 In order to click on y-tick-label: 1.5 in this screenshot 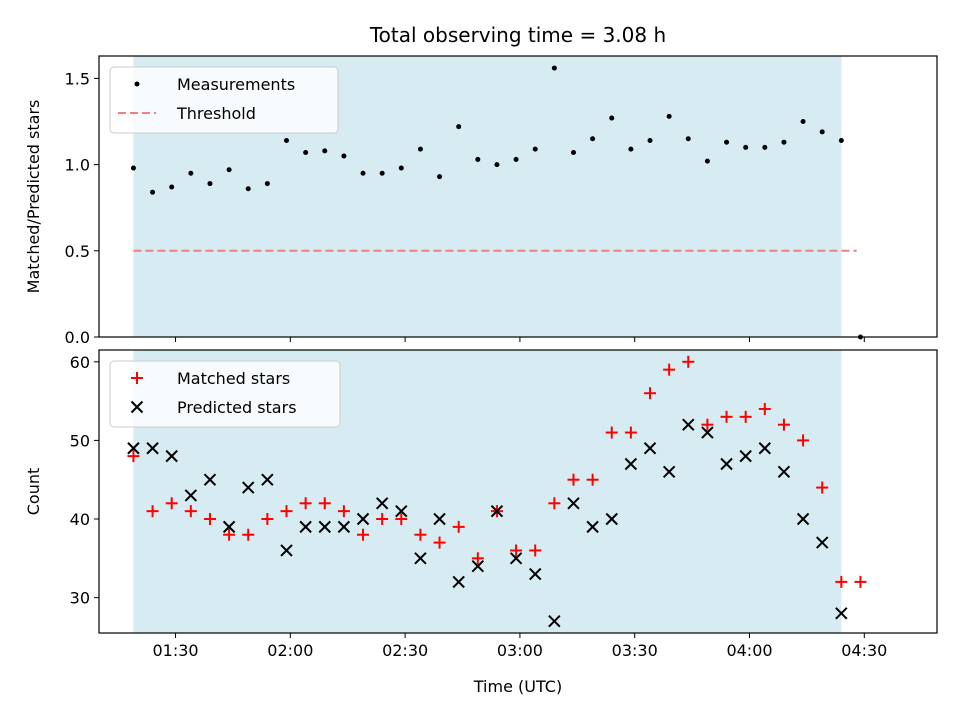, I will do `click(77, 78)`.